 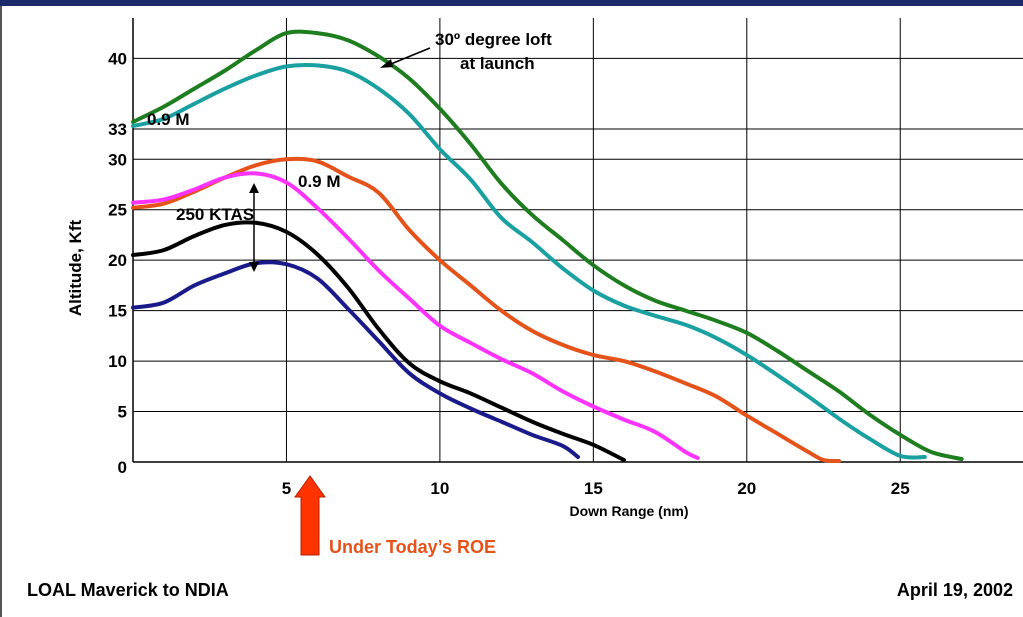 I want to click on ktas-arrow-down-head, so click(x=254, y=267).